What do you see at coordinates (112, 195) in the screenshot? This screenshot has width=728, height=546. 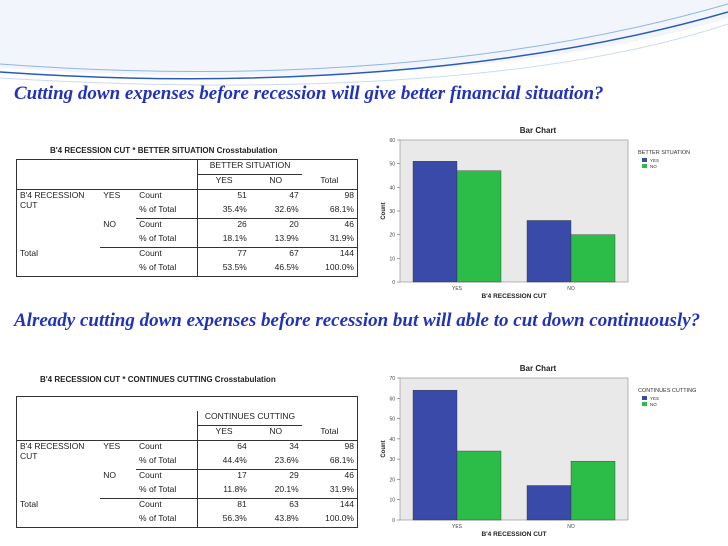 I see `crosstab-1-row-yes: YES` at bounding box center [112, 195].